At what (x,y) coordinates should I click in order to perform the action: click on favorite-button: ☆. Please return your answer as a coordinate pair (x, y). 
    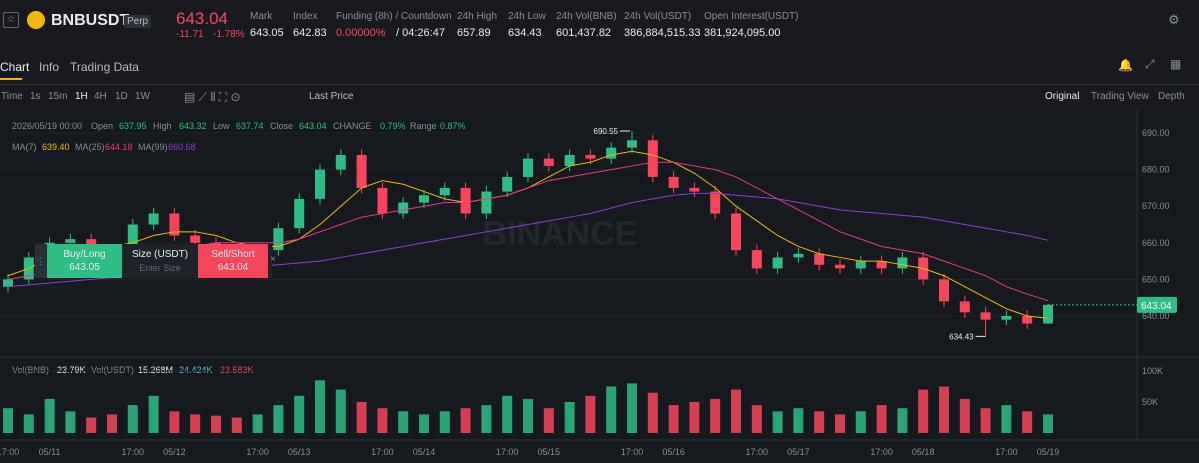
    Looking at the image, I should click on (11, 20).